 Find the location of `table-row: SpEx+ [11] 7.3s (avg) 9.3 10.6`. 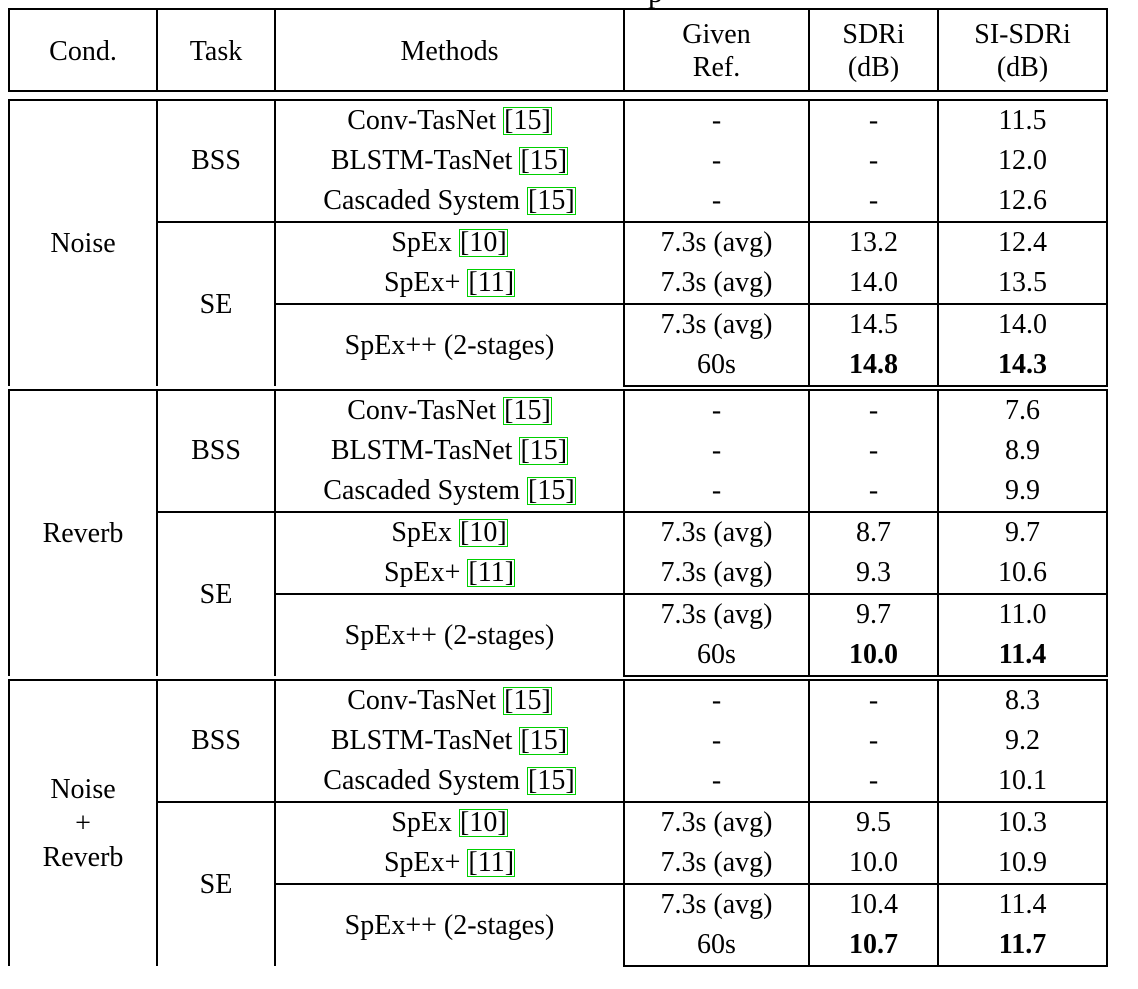

table-row: SpEx+ [11] 7.3s (avg) 9.3 10.6 is located at coordinates (558, 573).